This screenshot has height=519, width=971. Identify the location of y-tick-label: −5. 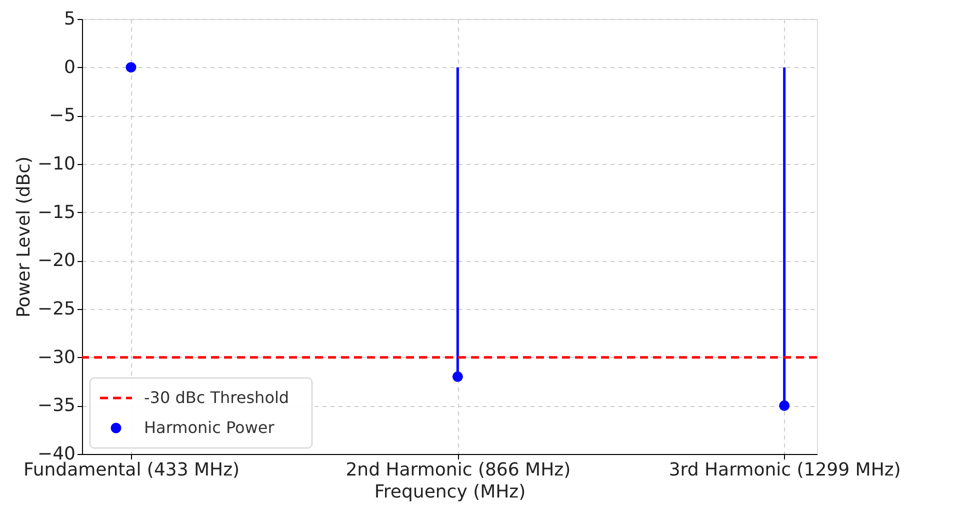
(62, 115).